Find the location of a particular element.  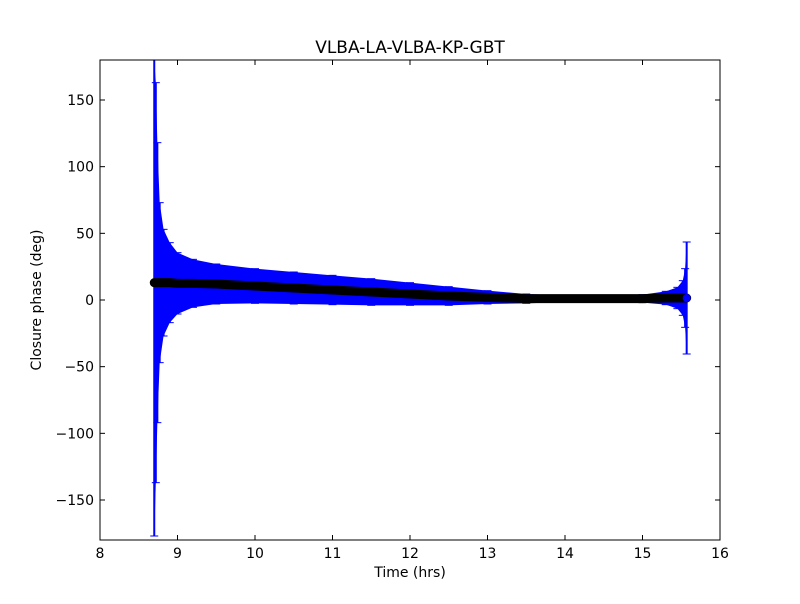

x-tick-label: 11 is located at coordinates (333, 554).